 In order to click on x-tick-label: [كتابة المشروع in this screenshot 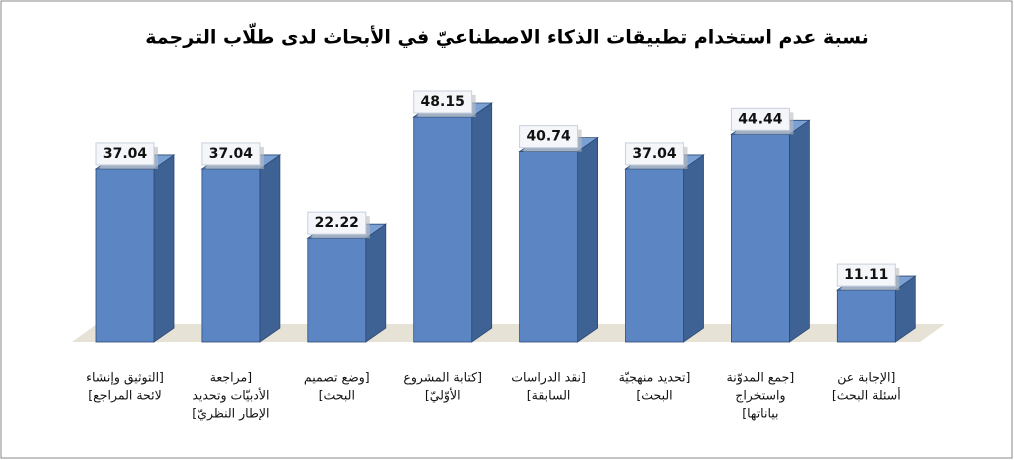, I will do `click(442, 378)`.